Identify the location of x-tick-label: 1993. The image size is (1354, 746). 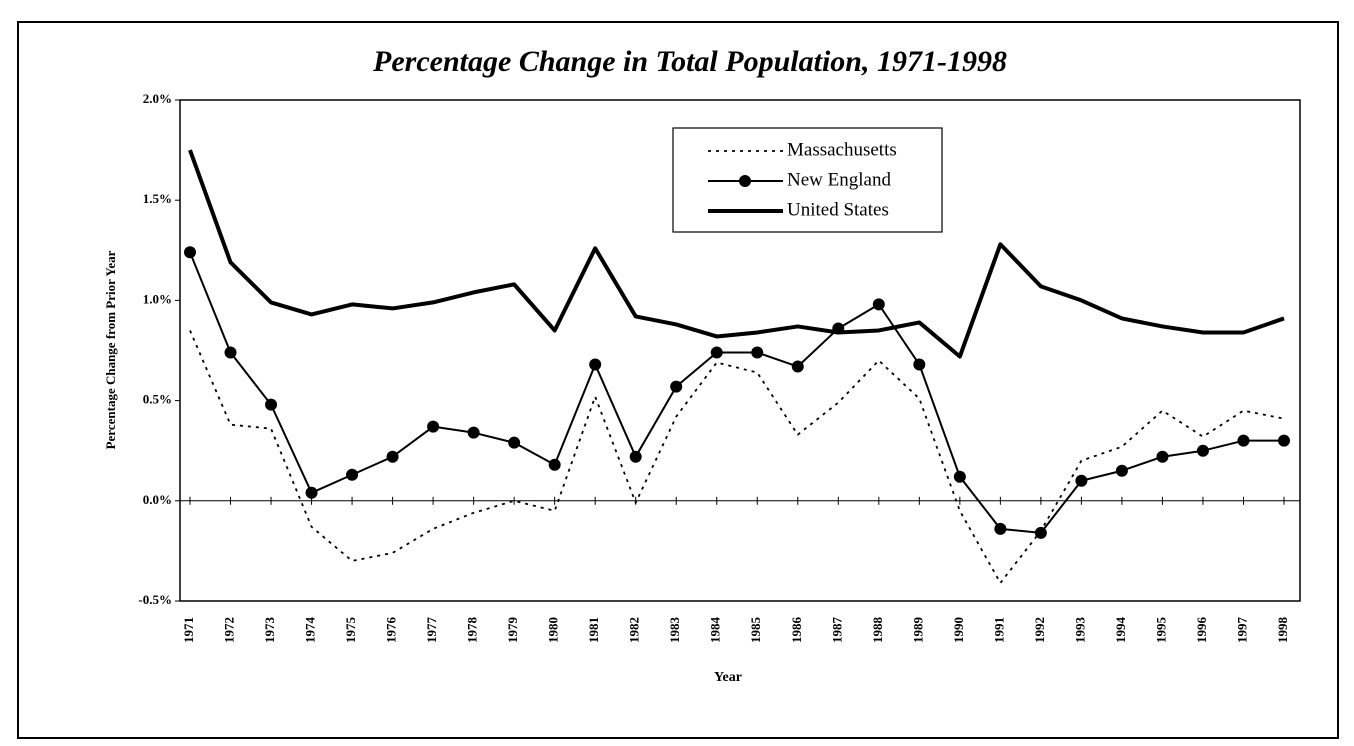
(1079, 630).